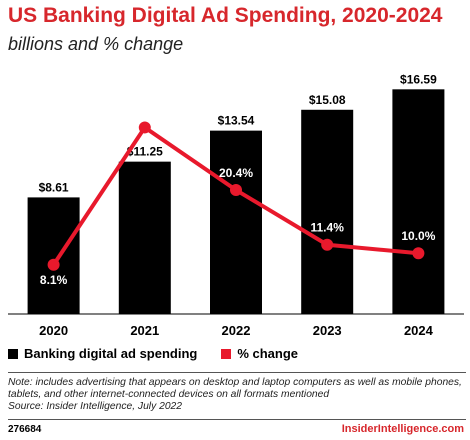 The image size is (470, 440). What do you see at coordinates (328, 228) in the screenshot?
I see `line-value-label-2023: 11.4%` at bounding box center [328, 228].